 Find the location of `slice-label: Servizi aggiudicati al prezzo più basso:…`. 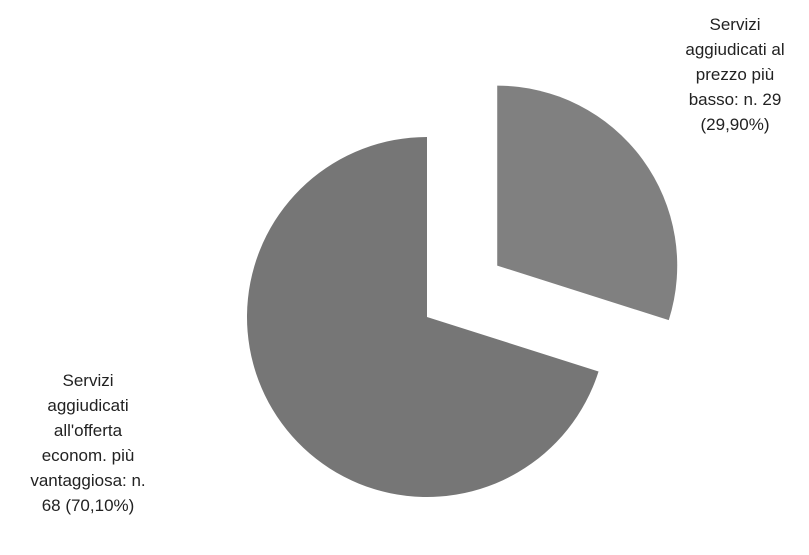

slice-label: Servizi aggiudicati al prezzo più basso:… is located at coordinates (735, 74).